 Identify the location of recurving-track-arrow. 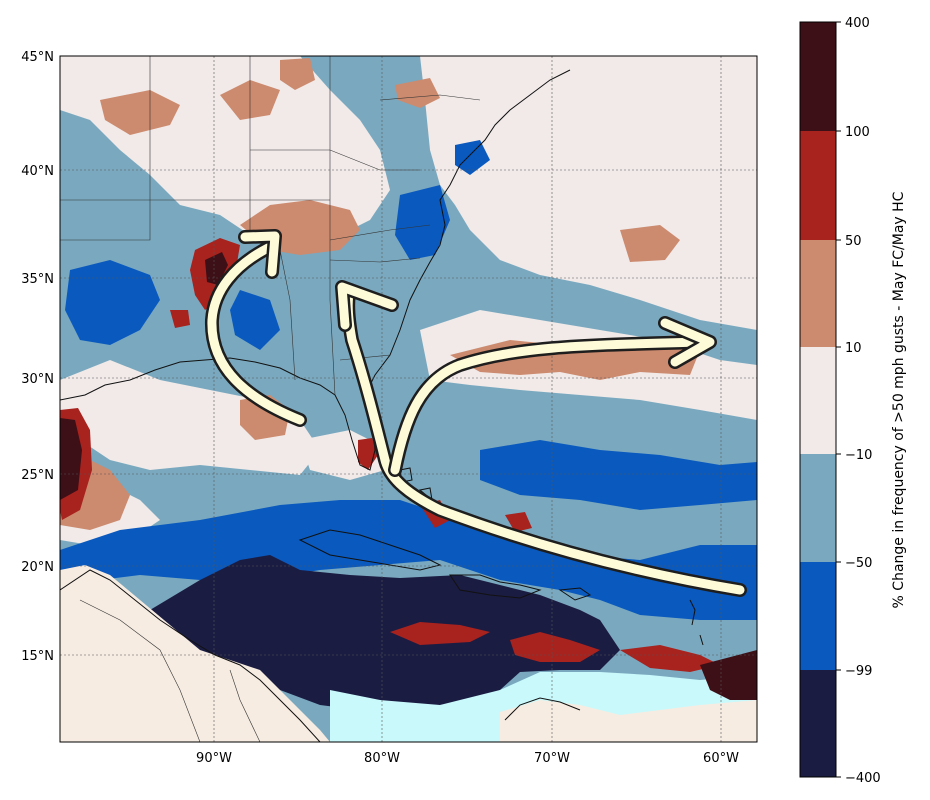
(547, 406).